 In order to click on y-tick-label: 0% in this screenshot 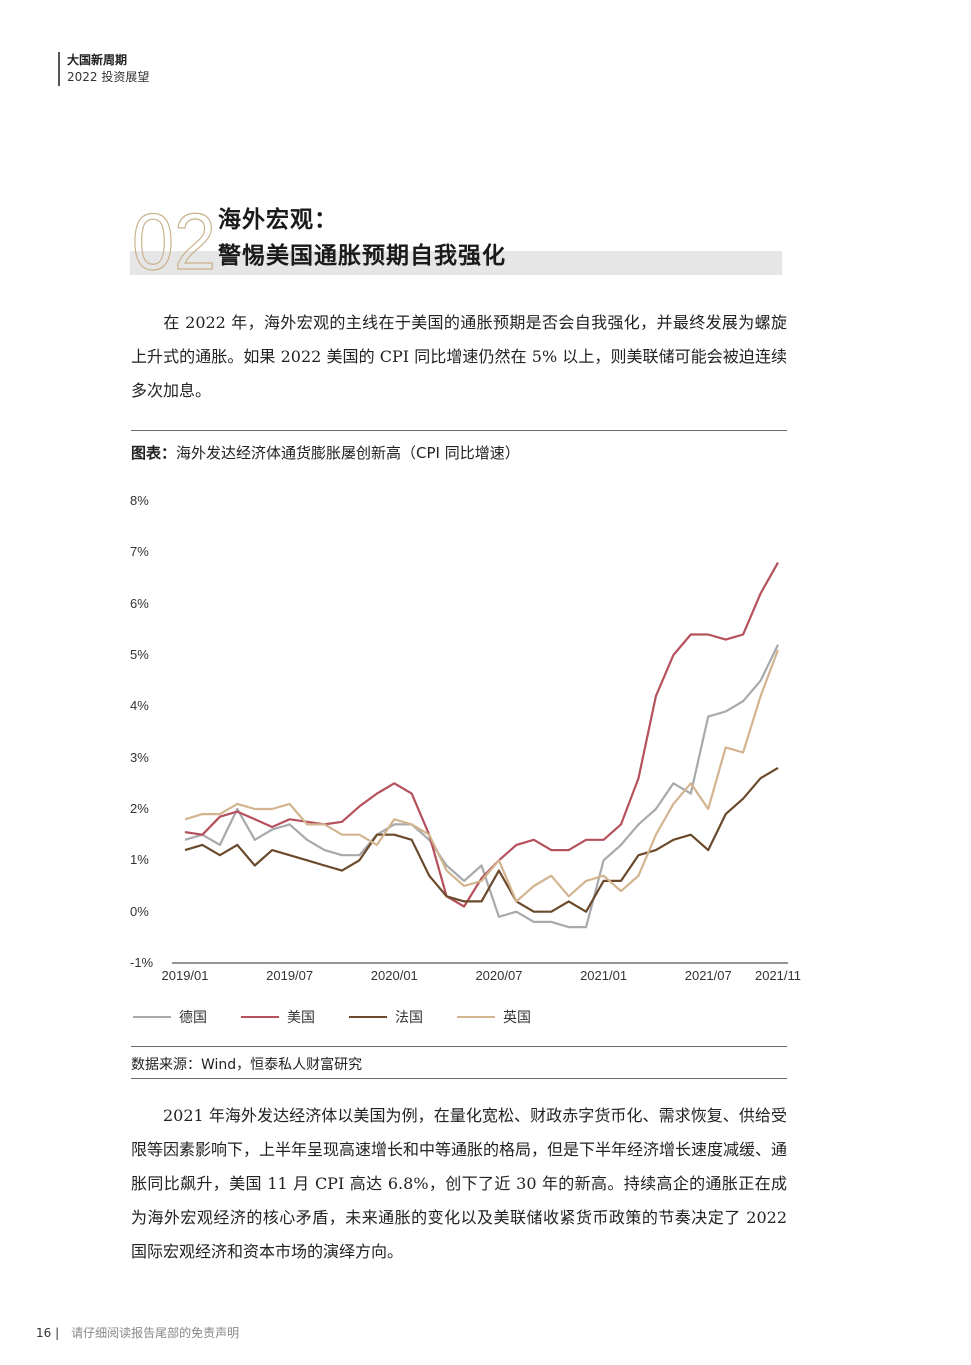, I will do `click(139, 911)`.